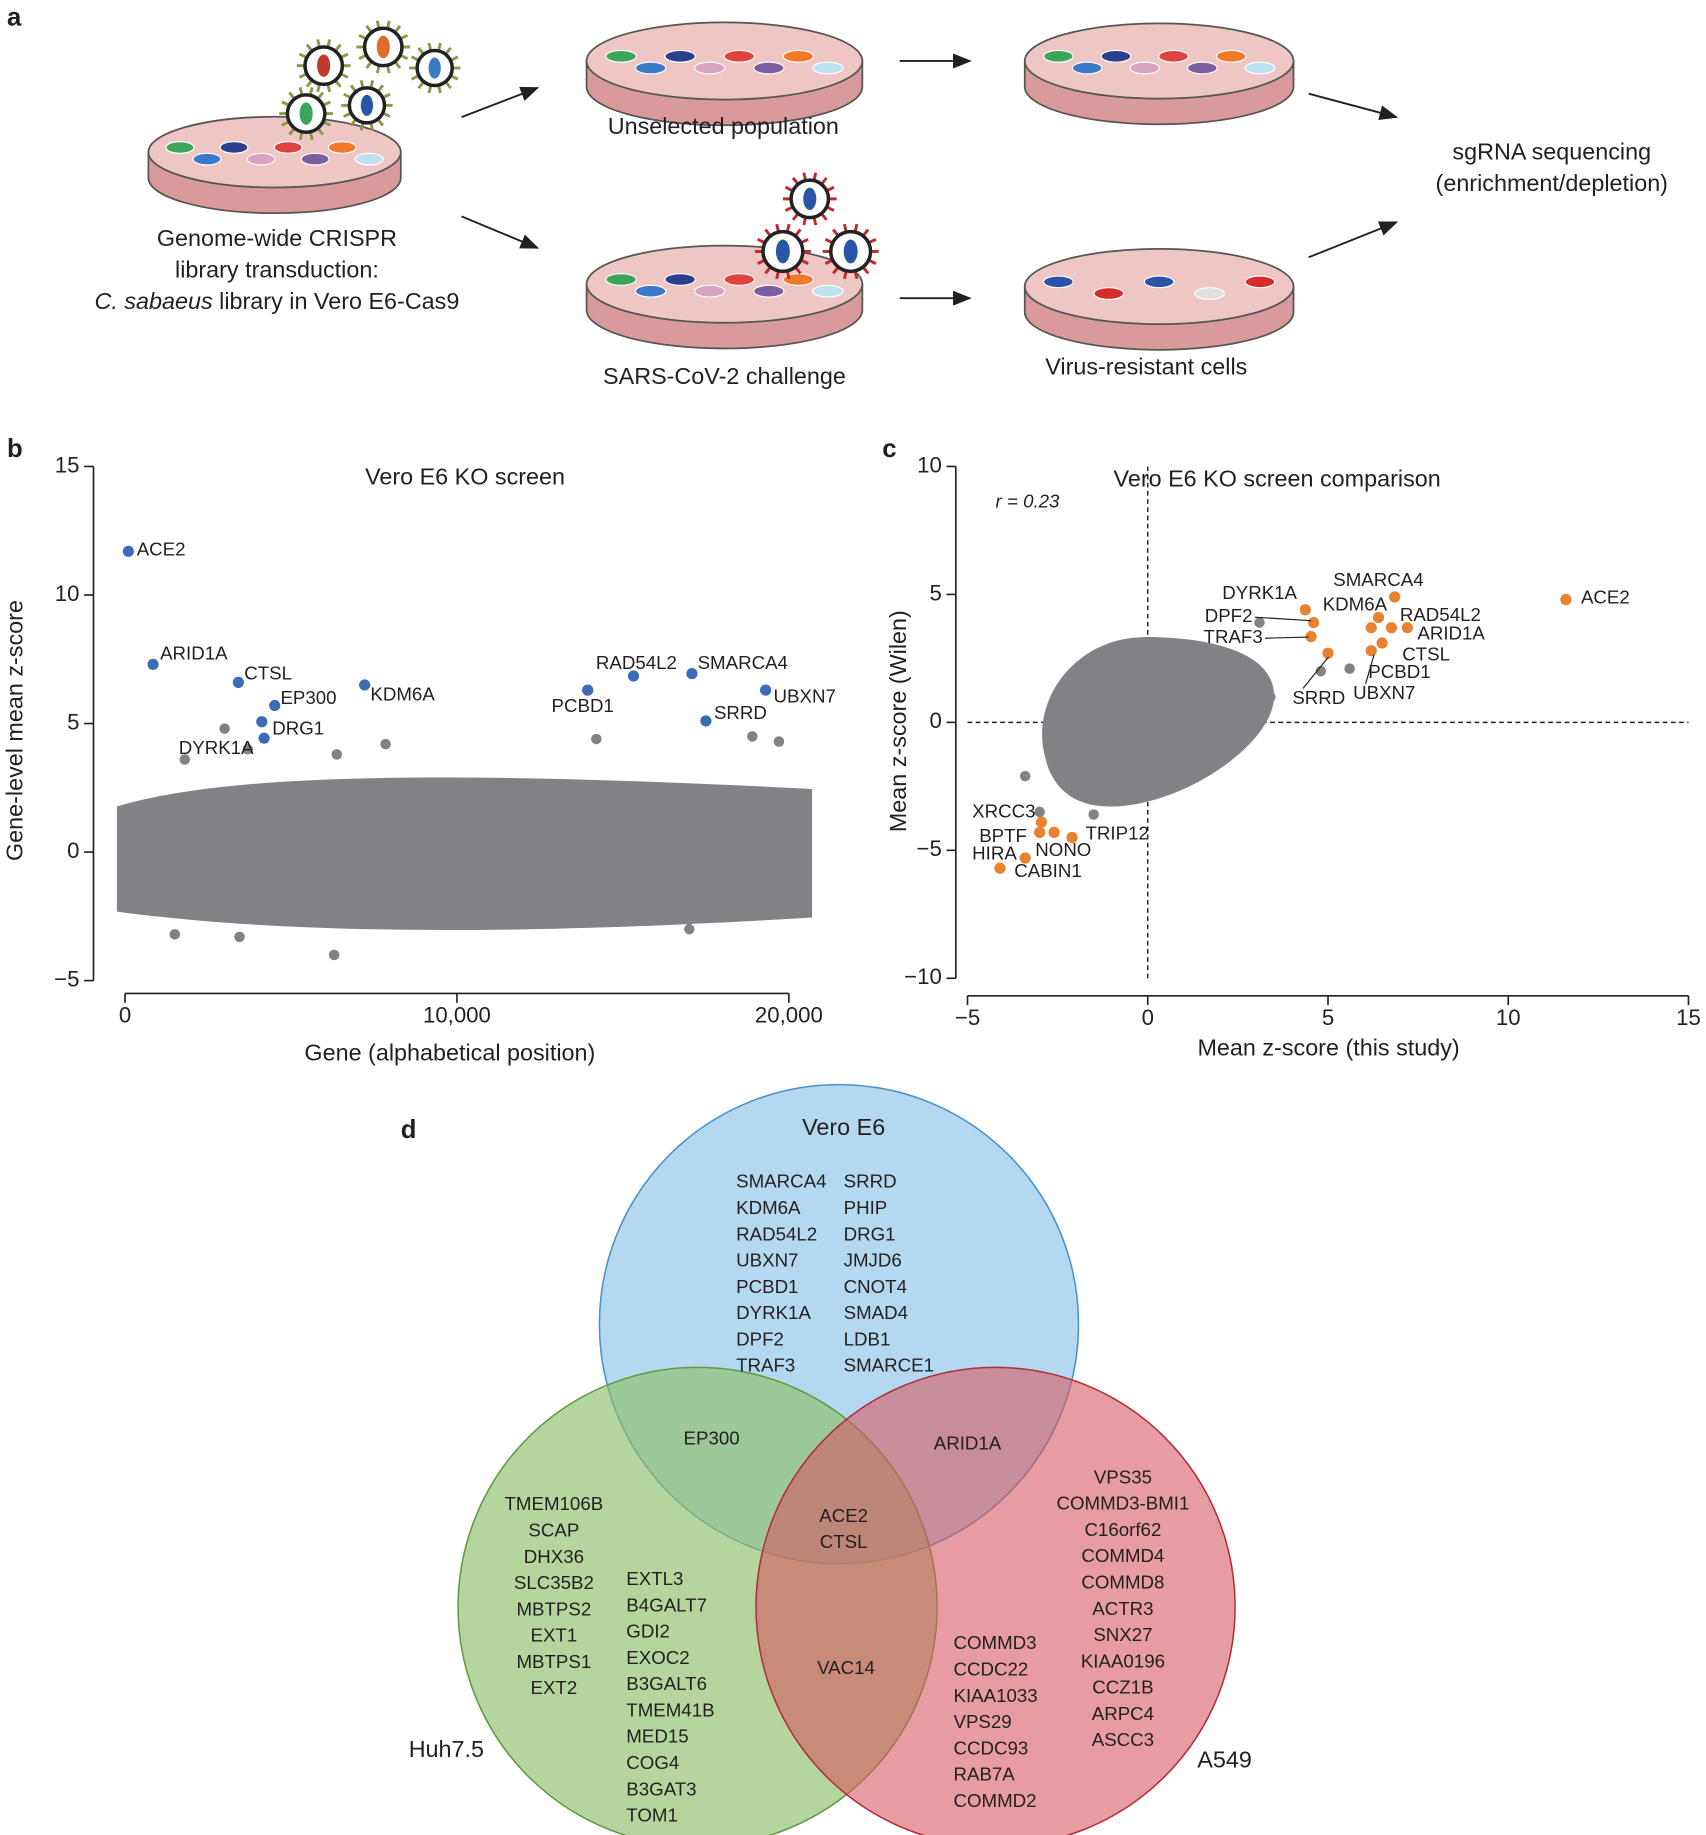  Describe the element at coordinates (409, 1130) in the screenshot. I see `panel-letter: d` at that location.